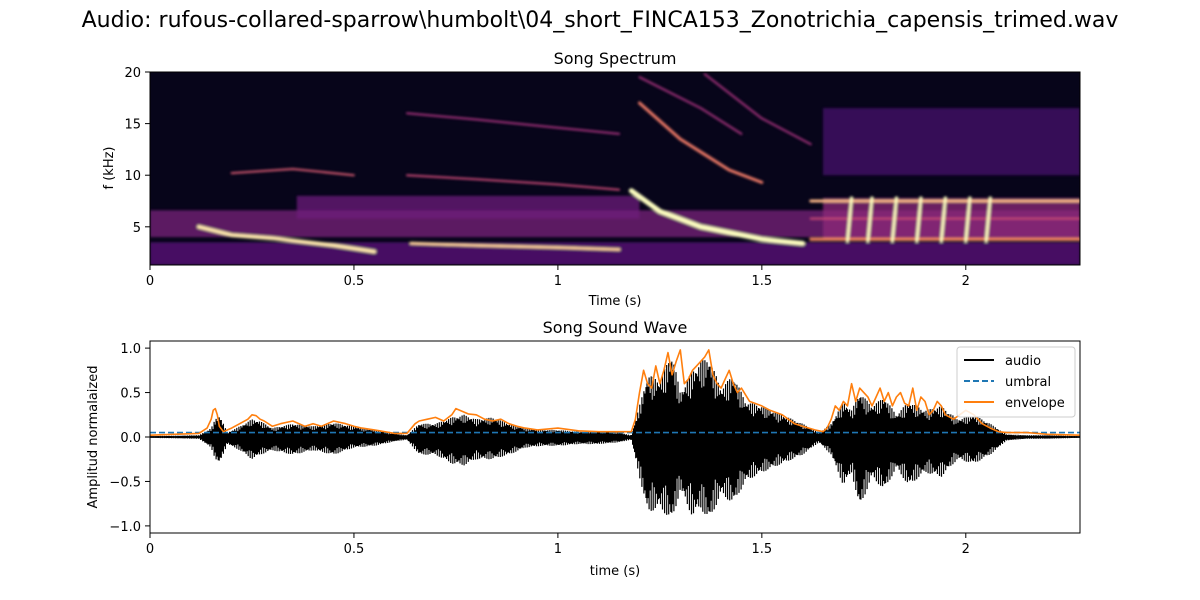 The width and height of the screenshot is (1200, 600). Describe the element at coordinates (354, 281) in the screenshot. I see `spectrogram-xtick-label: 0.5` at that location.